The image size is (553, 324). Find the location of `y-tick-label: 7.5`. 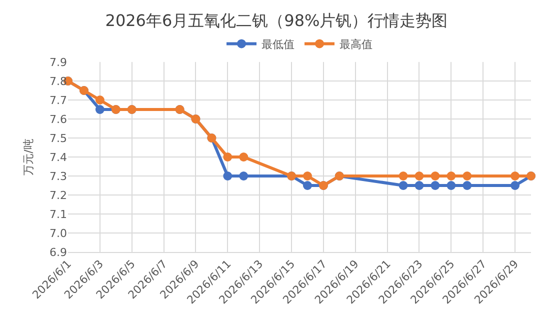

y-tick-label: 7.5 is located at coordinates (58, 138).